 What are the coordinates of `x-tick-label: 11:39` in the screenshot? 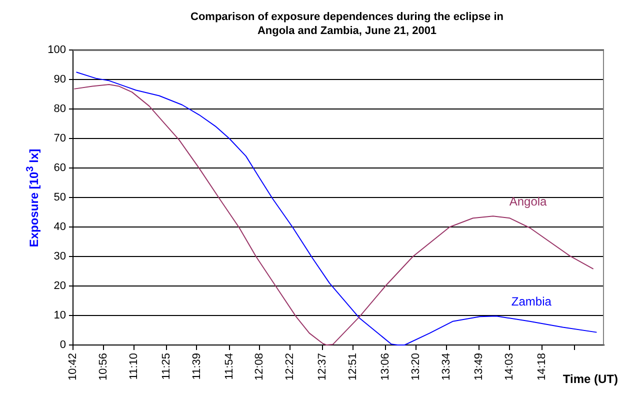 It's located at (196, 366).